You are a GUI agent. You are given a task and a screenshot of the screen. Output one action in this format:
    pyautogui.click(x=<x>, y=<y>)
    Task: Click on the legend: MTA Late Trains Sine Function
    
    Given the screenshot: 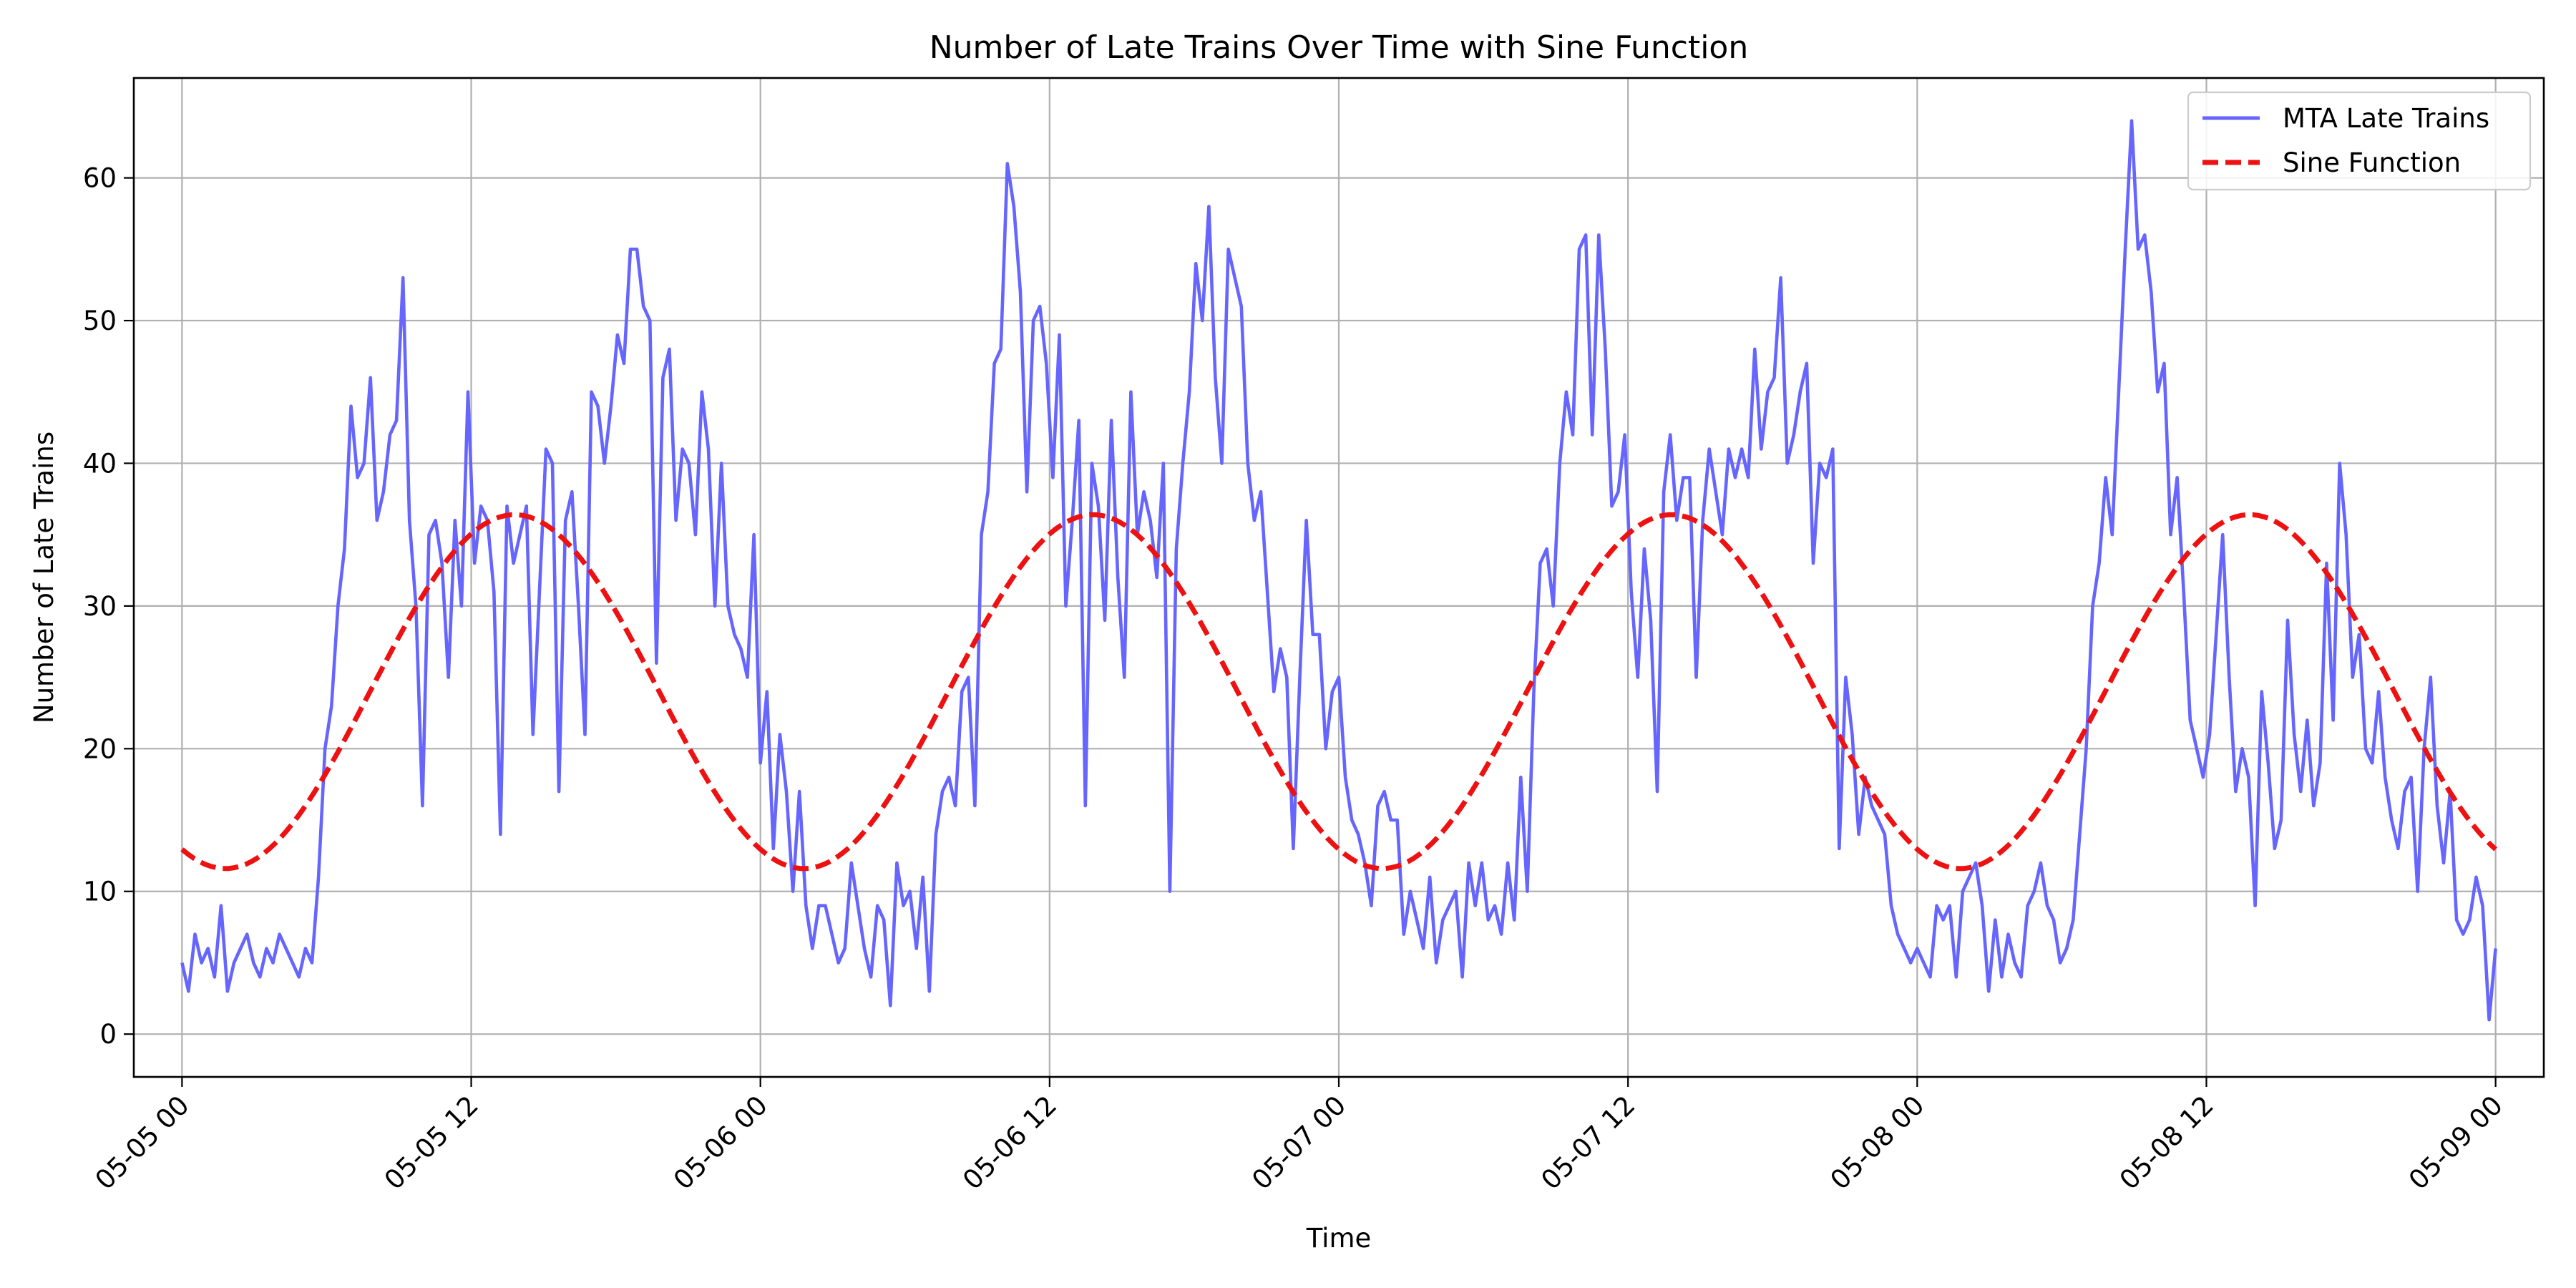 What is the action you would take?
    pyautogui.click(x=2359, y=141)
    